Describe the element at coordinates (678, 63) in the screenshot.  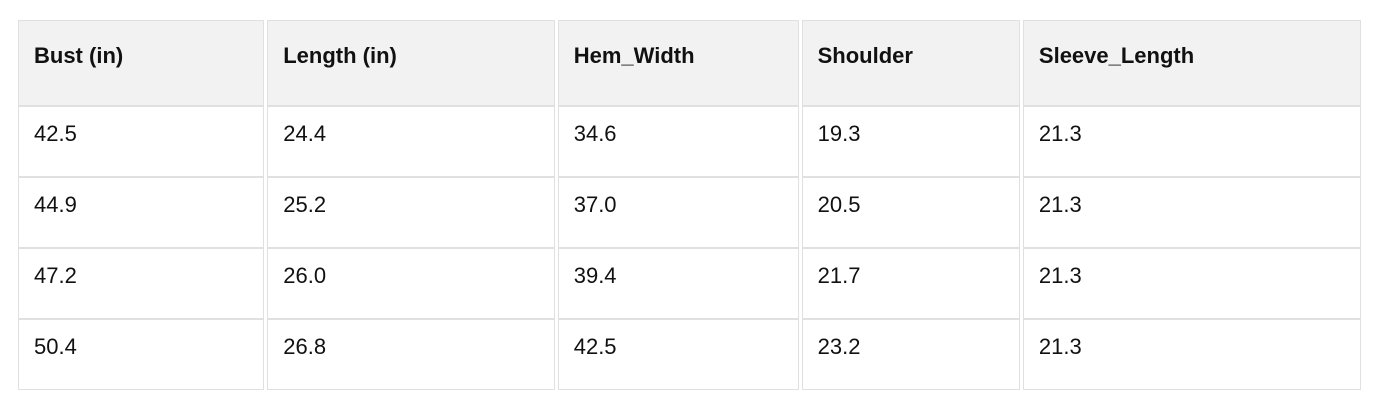
I see `column-header: Hem_Width` at that location.